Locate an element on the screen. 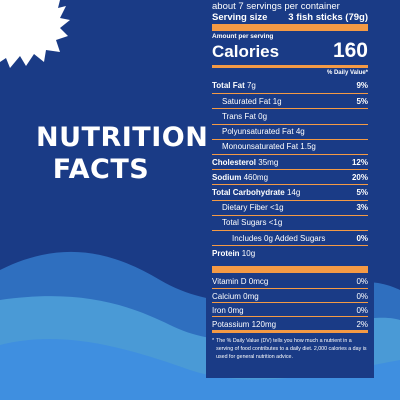  nutrient-amount: 14g is located at coordinates (293, 192).